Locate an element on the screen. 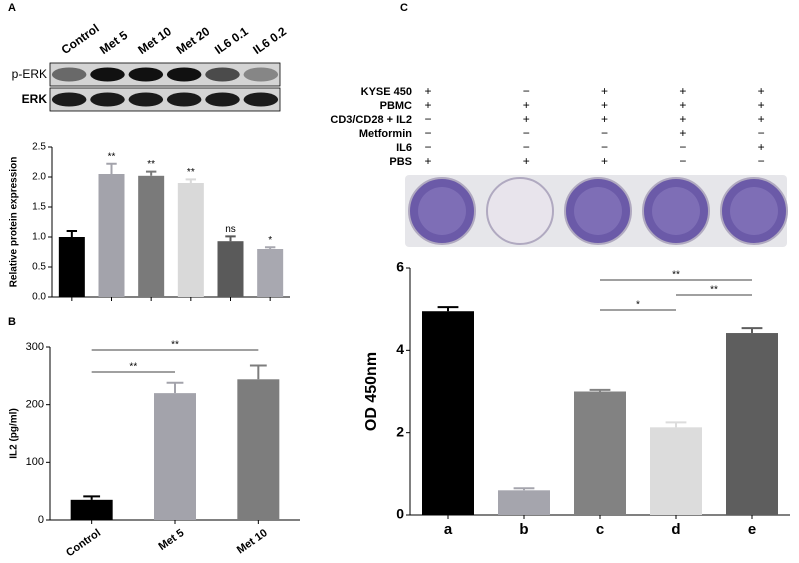 The height and width of the screenshot is (563, 799). treatment-label: IL6 is located at coordinates (404, 148).